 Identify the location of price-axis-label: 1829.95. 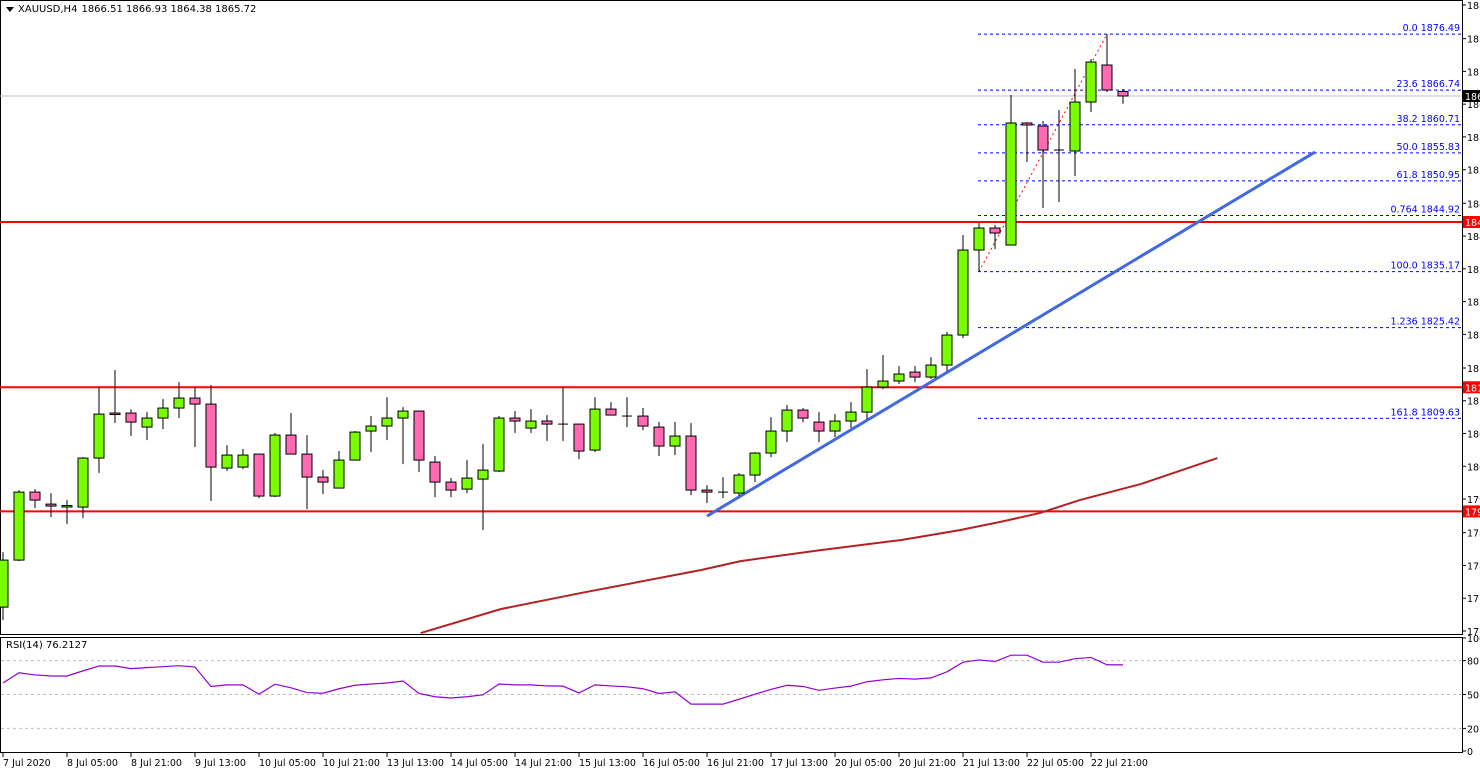
(1473, 303).